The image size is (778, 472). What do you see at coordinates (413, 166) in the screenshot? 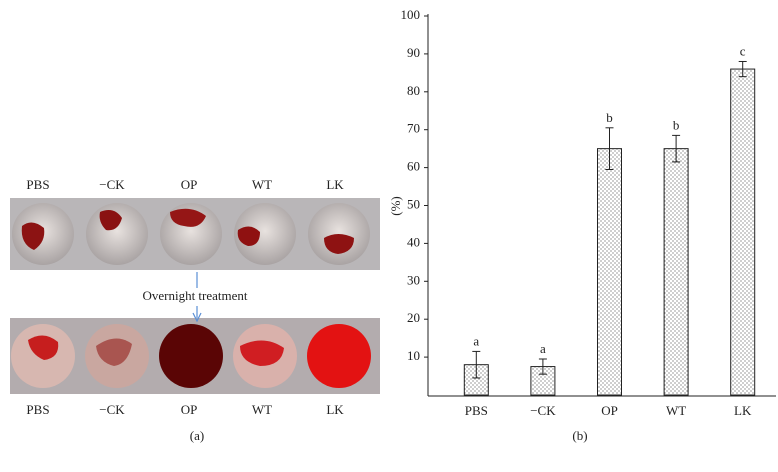
I see `y-tick-label: 60` at bounding box center [413, 166].